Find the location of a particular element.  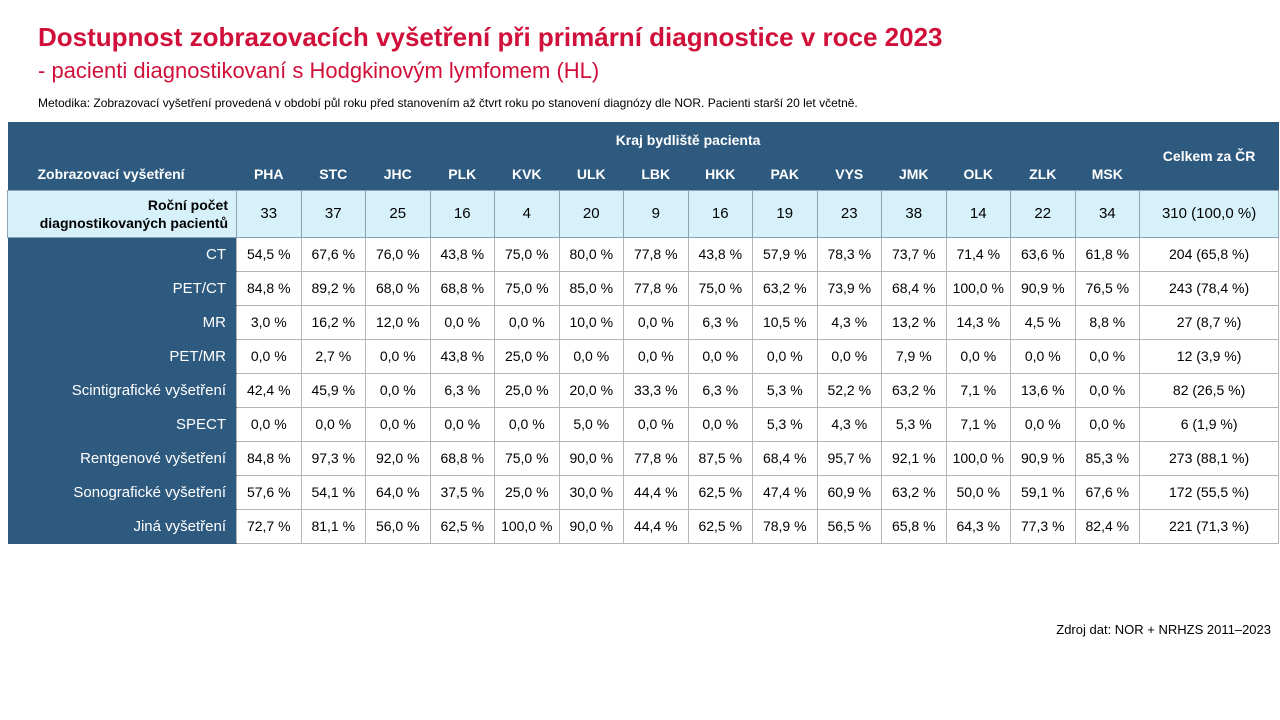

cell: 77,8 % is located at coordinates (656, 254).